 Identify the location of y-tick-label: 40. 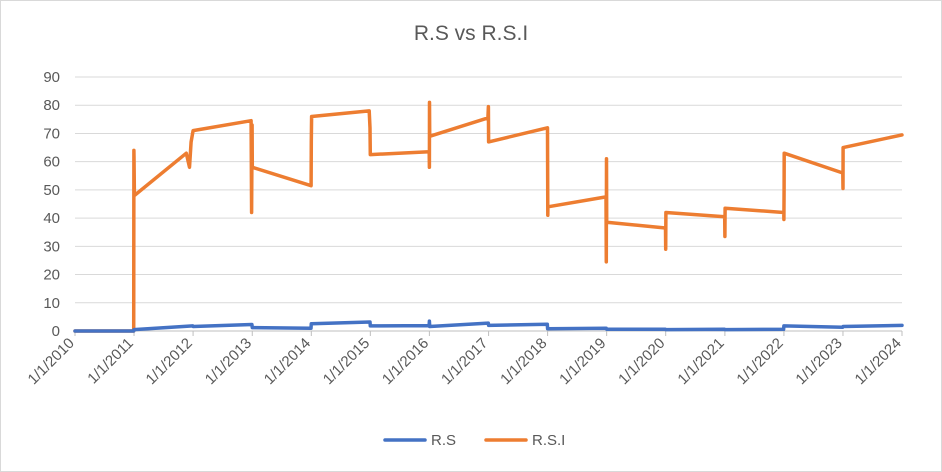
(51, 218).